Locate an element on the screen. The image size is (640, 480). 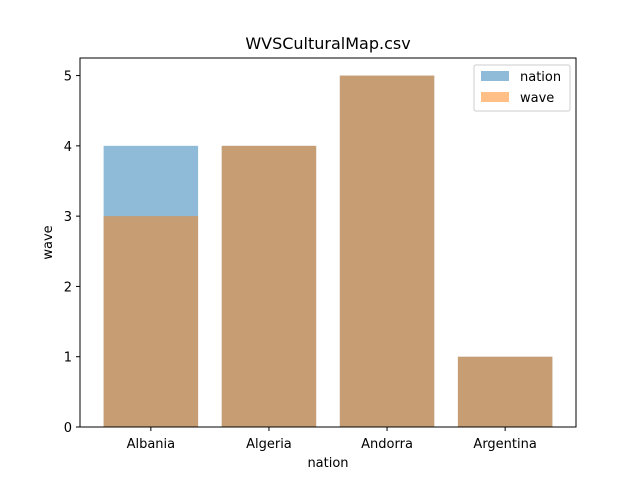
legend: nation wave is located at coordinates (522, 88).